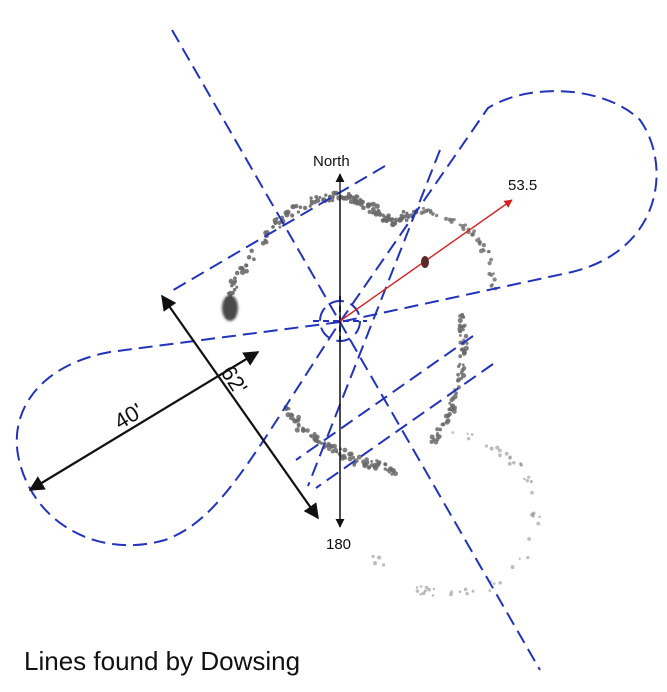  I want to click on diagram-caption: Lines found by Dowsing, so click(162, 661).